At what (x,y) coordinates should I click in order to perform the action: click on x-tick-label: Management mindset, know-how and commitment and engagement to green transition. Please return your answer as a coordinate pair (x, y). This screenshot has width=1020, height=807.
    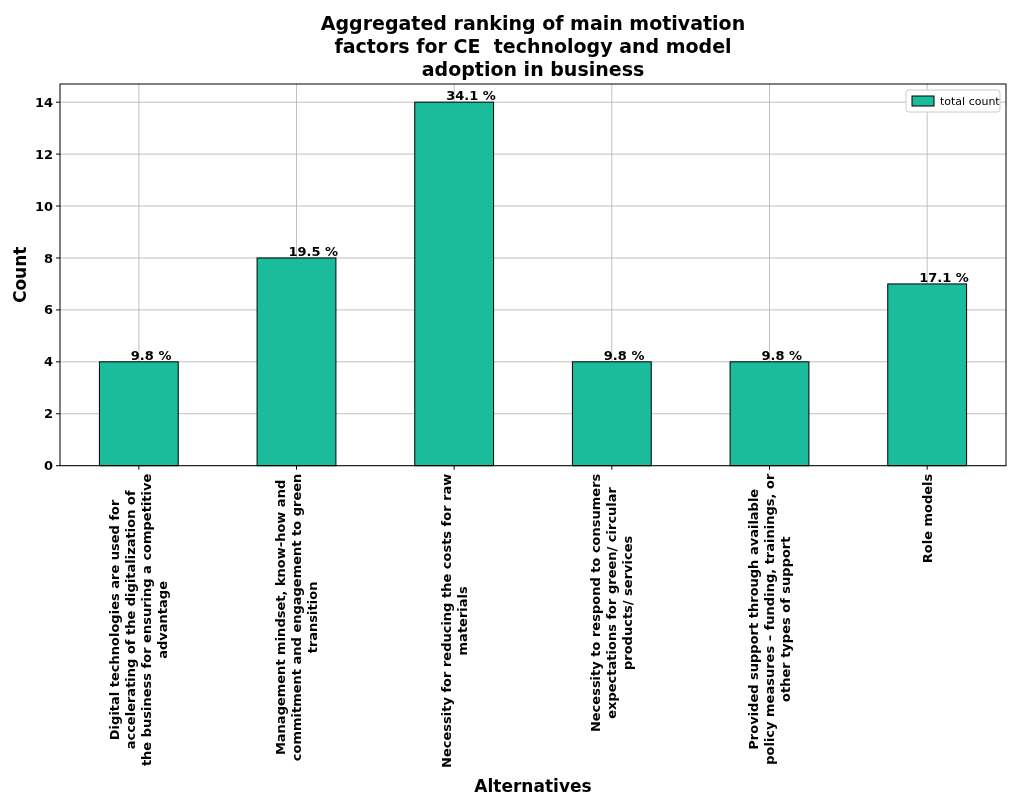
    Looking at the image, I should click on (297, 617).